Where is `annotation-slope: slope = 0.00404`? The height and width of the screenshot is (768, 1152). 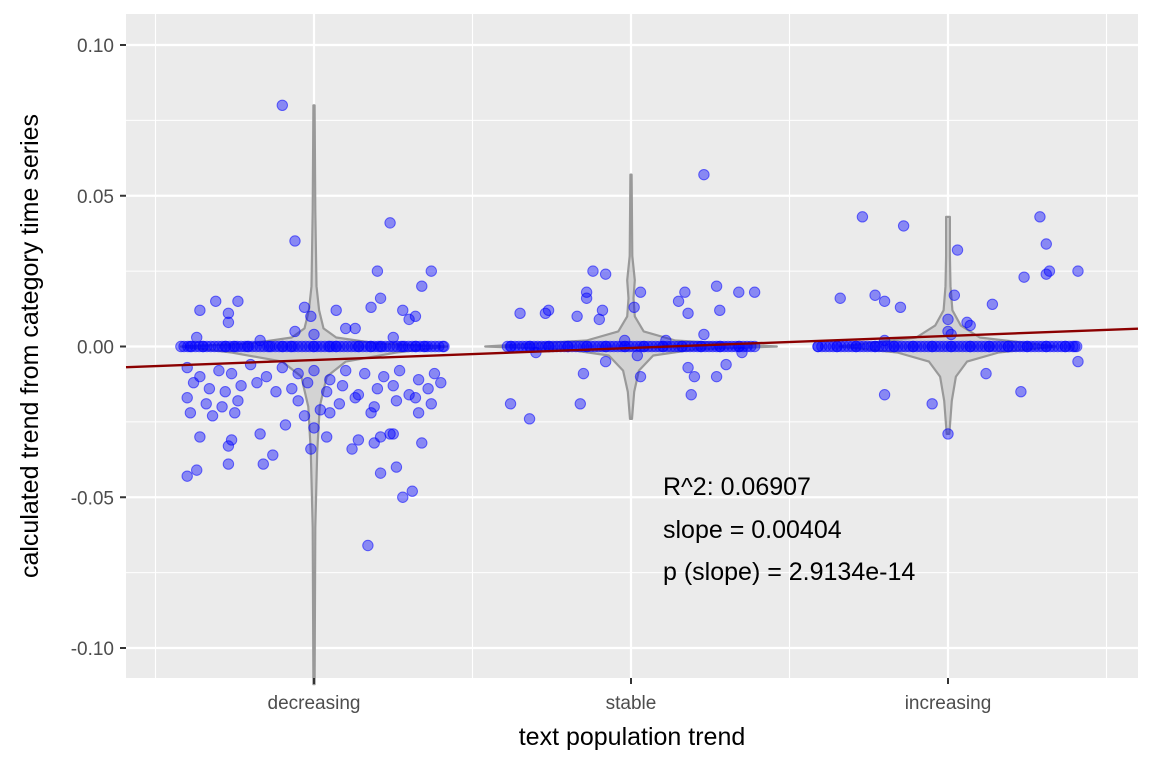
annotation-slope: slope = 0.00404 is located at coordinates (752, 530).